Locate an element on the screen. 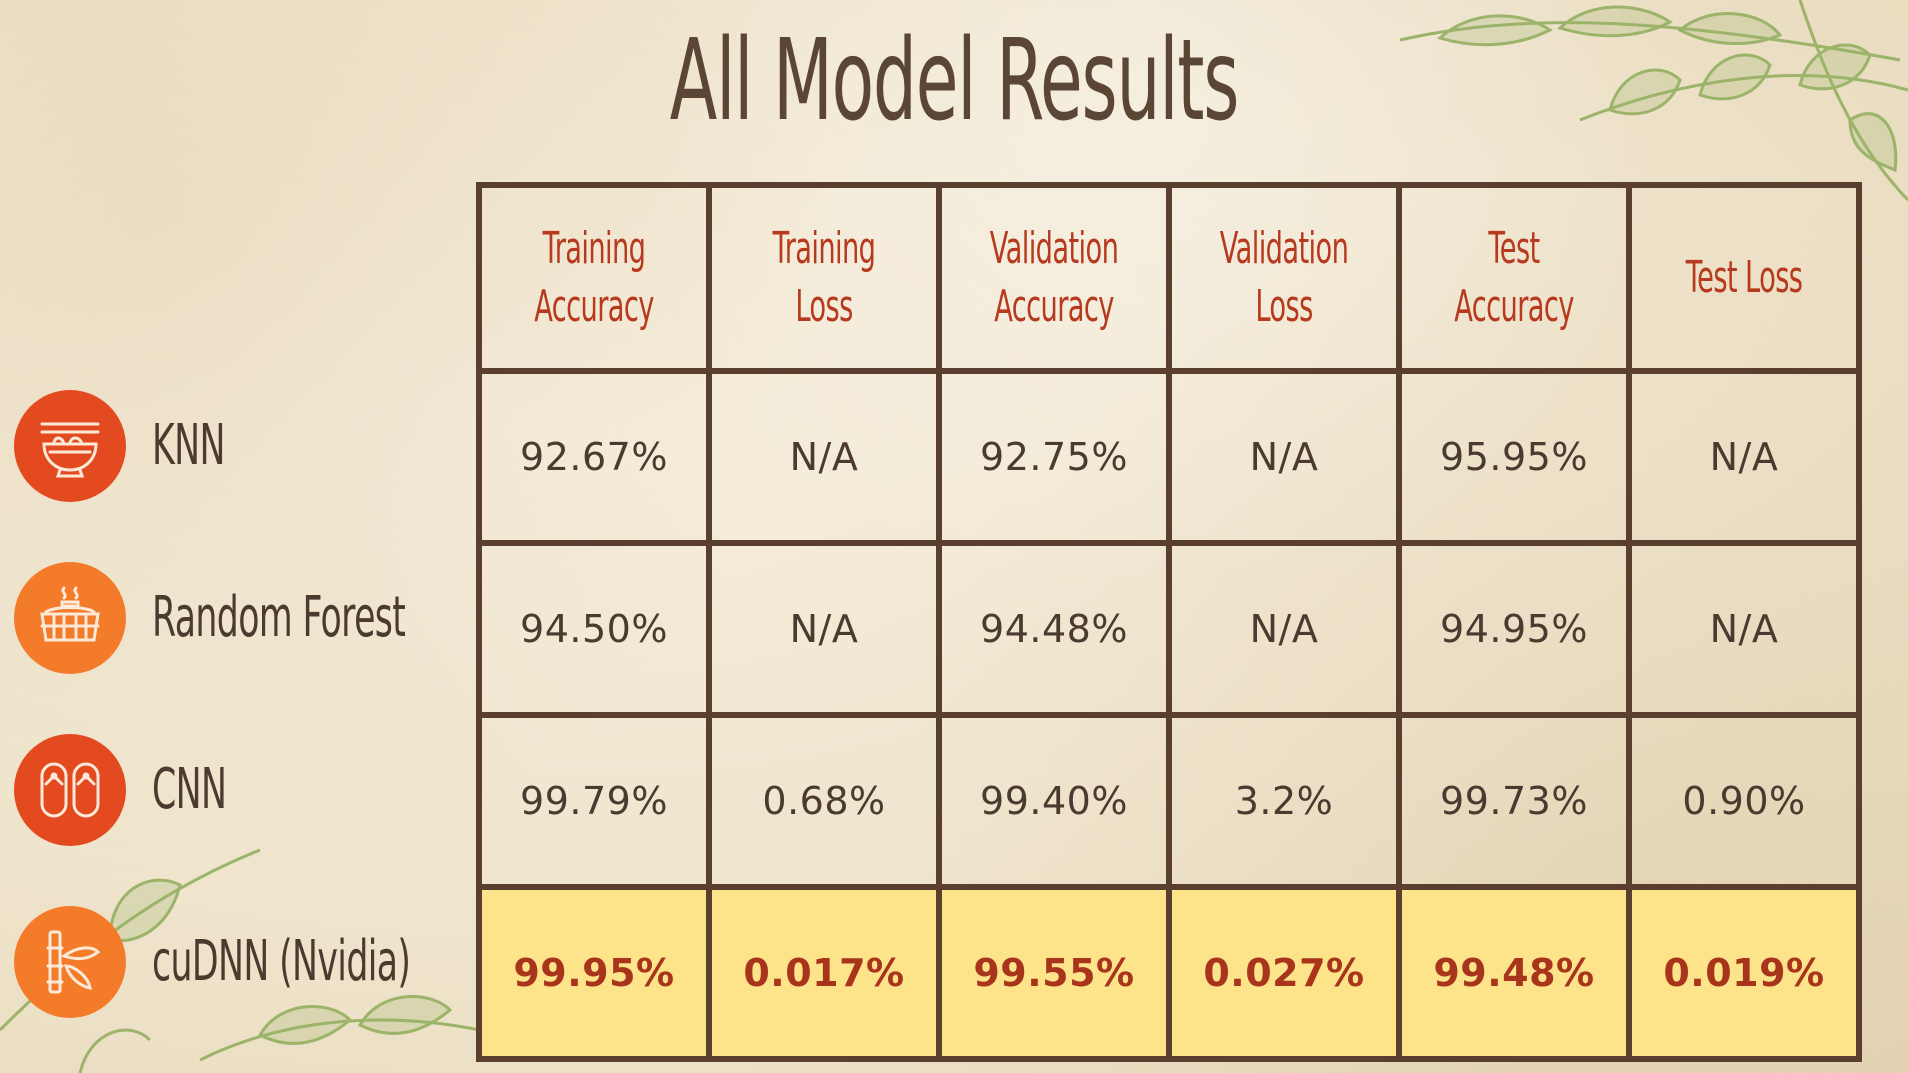 This screenshot has height=1073, width=1908. column-header: Test Accuracy is located at coordinates (1514, 278).